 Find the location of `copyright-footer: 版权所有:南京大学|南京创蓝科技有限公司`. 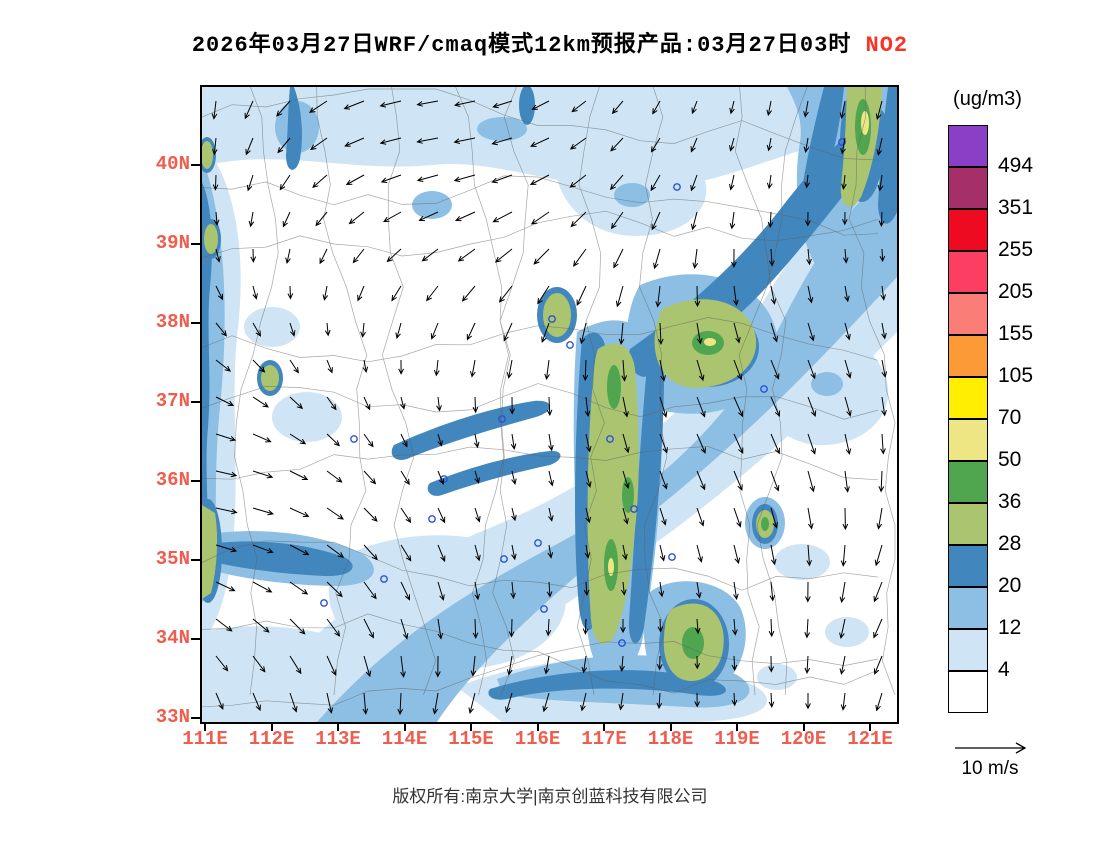

copyright-footer: 版权所有:南京大学|南京创蓝科技有限公司 is located at coordinates (550, 796).